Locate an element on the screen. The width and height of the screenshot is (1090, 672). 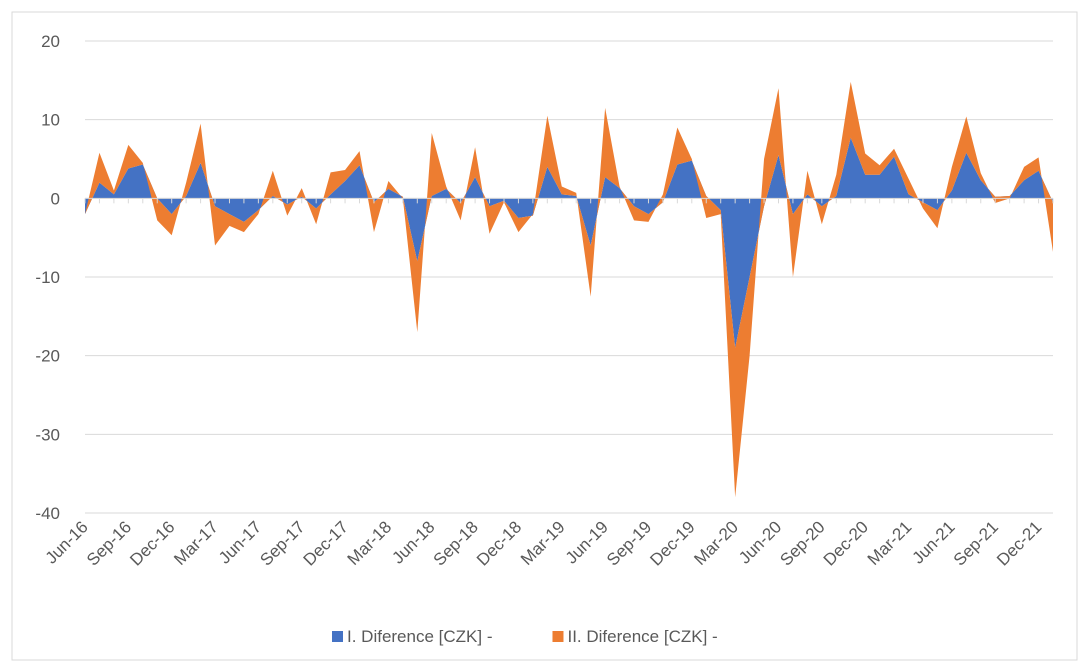
legend-label: II. Diference [CZK] - is located at coordinates (642, 636).